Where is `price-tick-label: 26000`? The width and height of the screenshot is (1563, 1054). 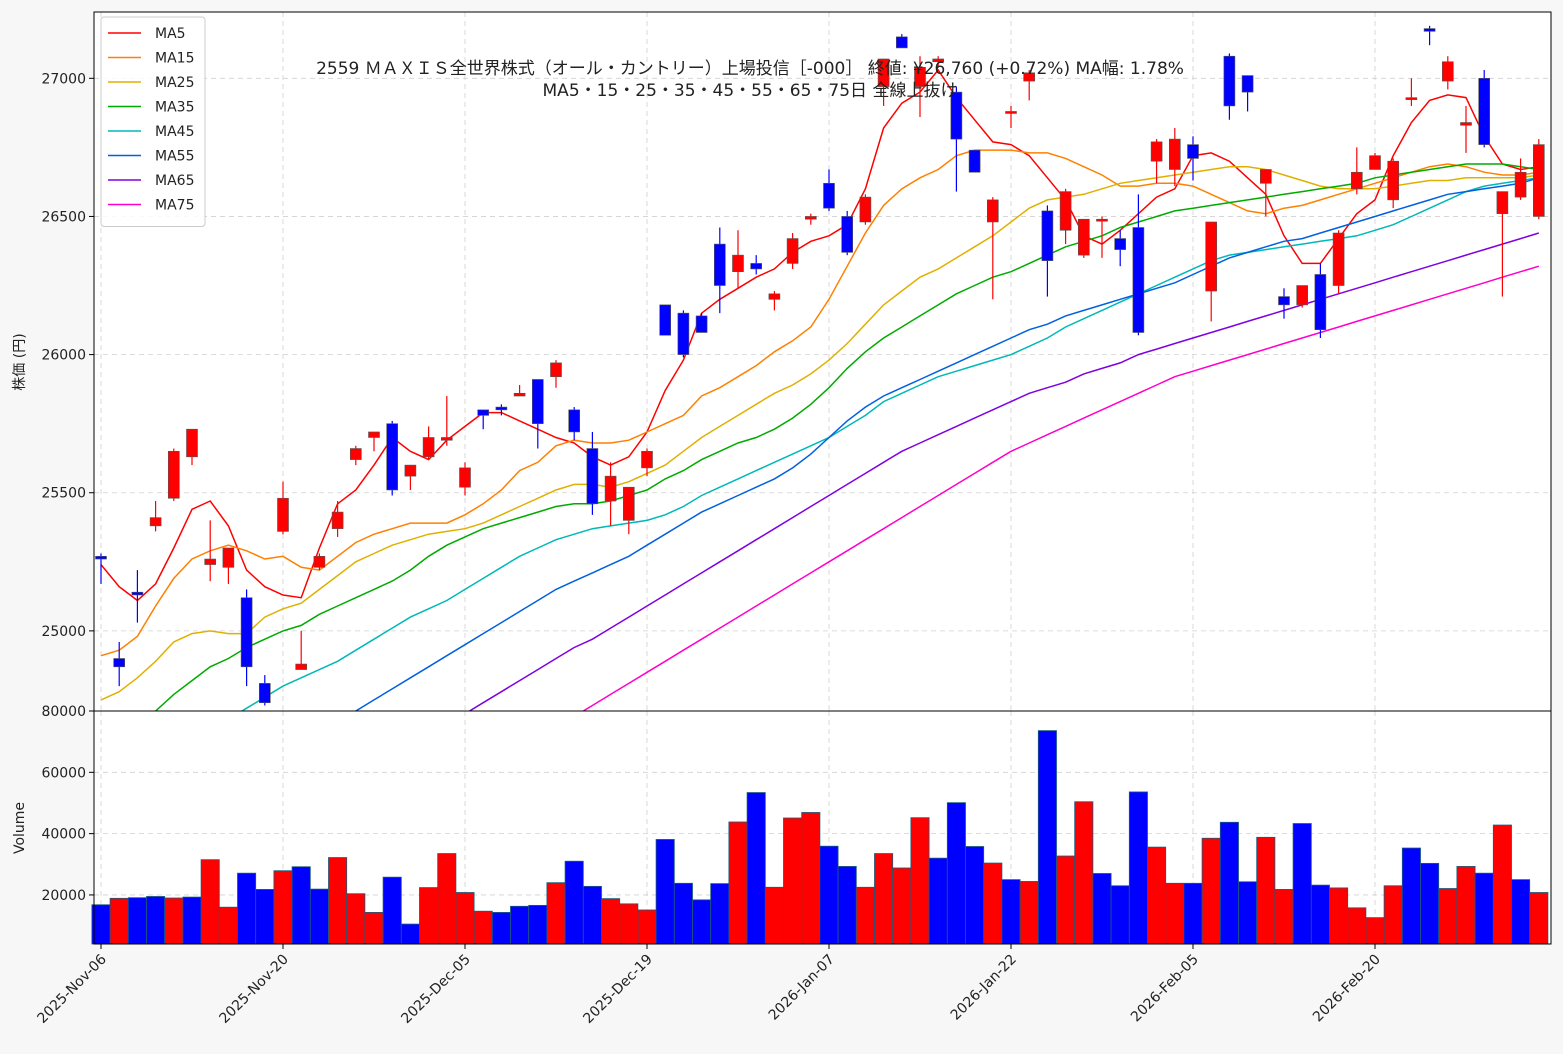
price-tick-label: 26000 is located at coordinates (63, 356).